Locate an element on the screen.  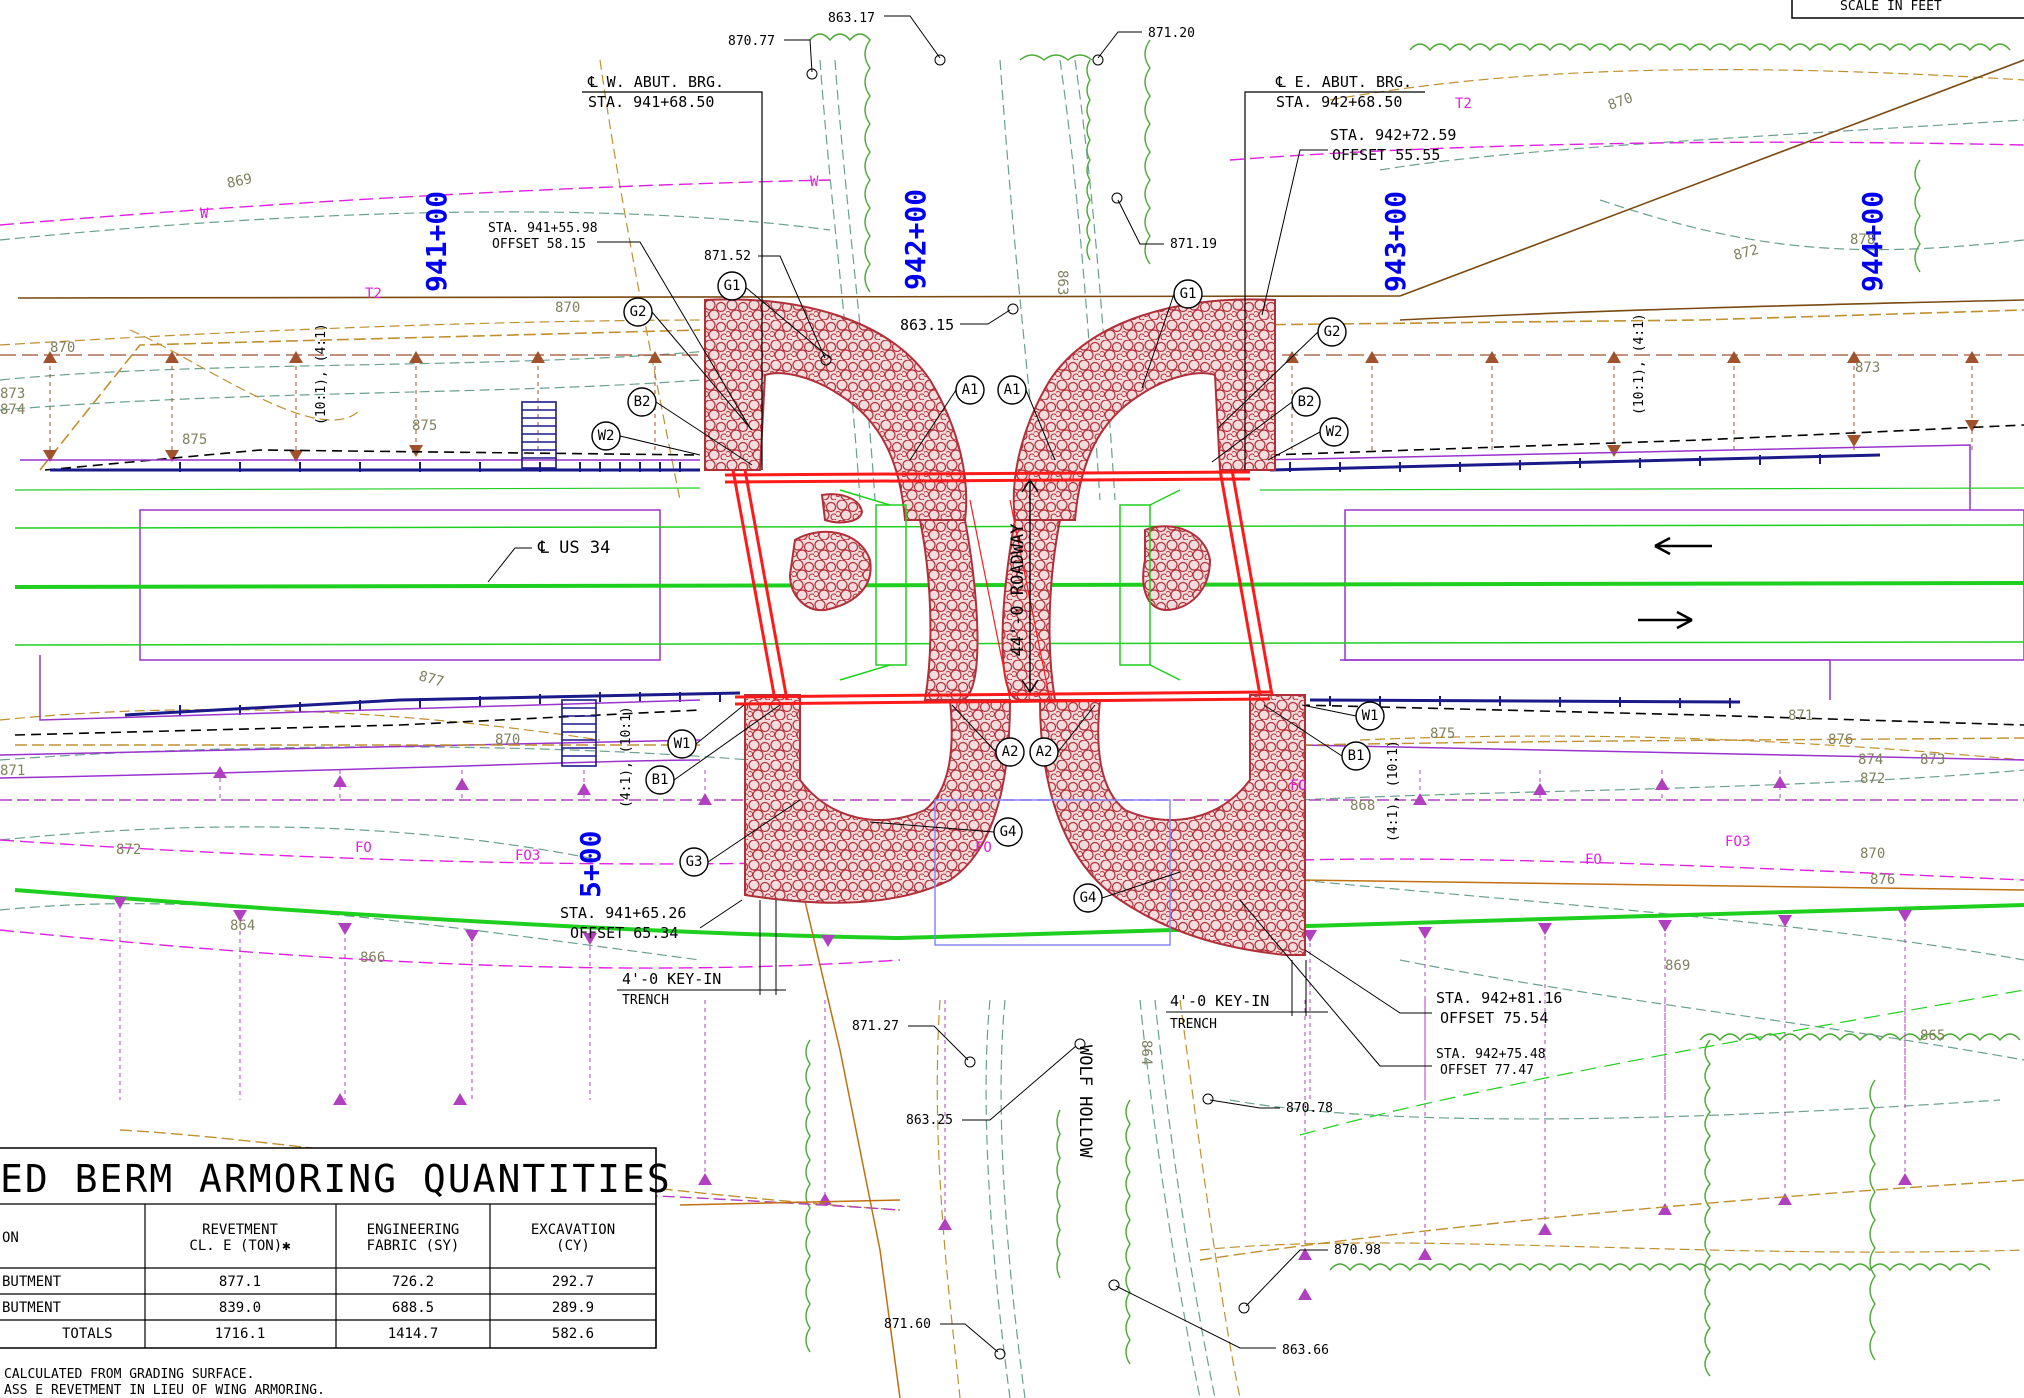
existing-row-line is located at coordinates (709, 297).